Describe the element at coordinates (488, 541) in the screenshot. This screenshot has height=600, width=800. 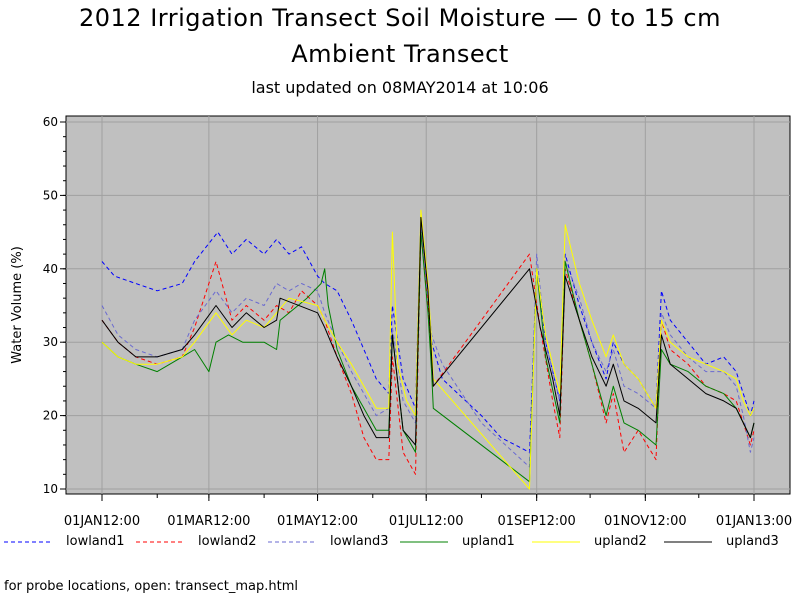
I see `legend-label-upland1: upland1` at that location.